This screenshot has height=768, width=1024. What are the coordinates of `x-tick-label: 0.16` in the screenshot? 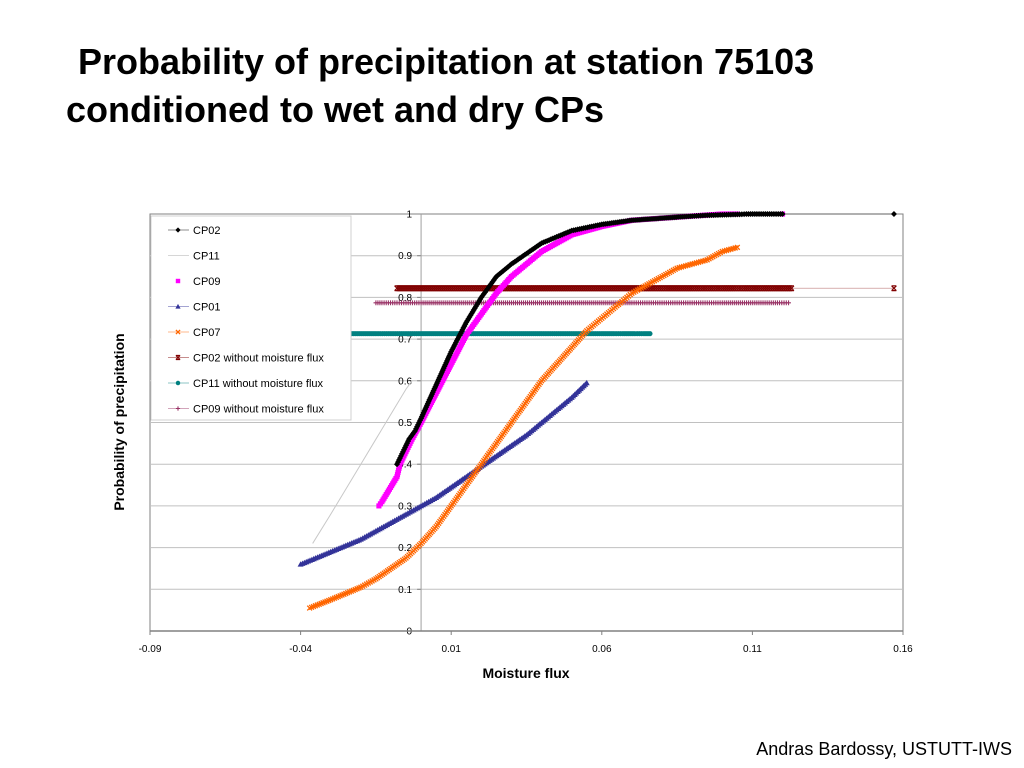 It's located at (903, 649).